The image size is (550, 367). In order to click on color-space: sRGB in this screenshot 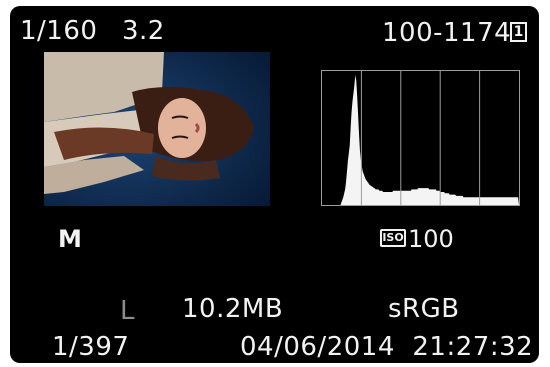, I will do `click(424, 309)`.